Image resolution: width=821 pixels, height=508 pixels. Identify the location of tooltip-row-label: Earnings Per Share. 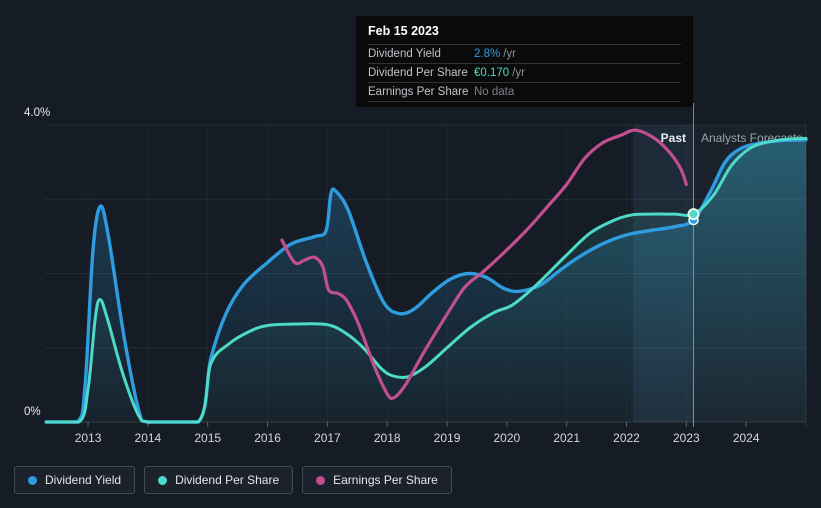
(418, 92).